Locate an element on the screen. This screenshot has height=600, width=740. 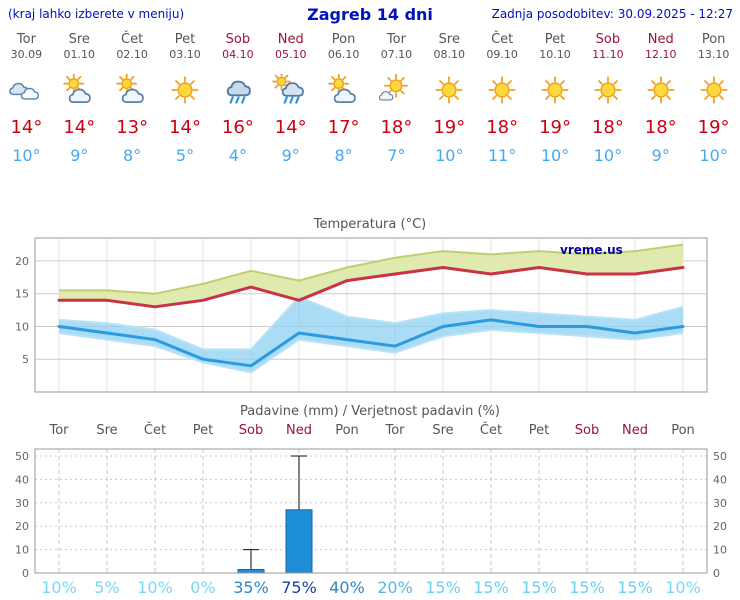
precip-probability: 40% is located at coordinates (347, 587).